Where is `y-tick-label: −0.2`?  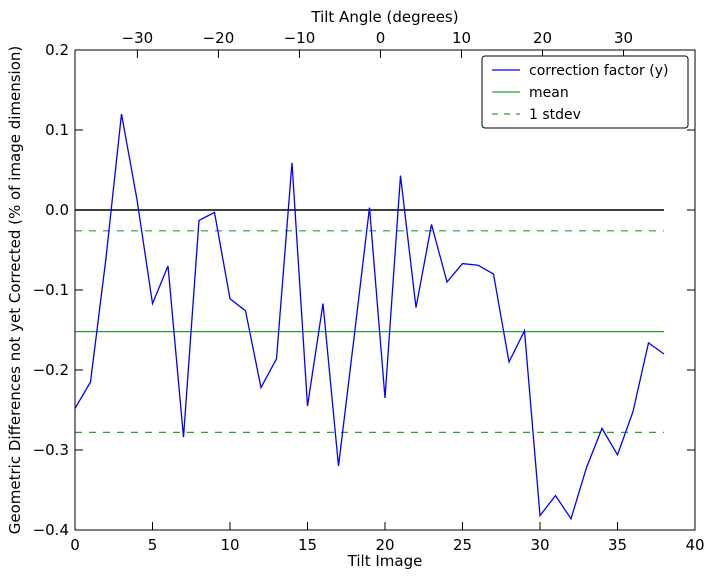
y-tick-label: −0.2 is located at coordinates (51, 370).